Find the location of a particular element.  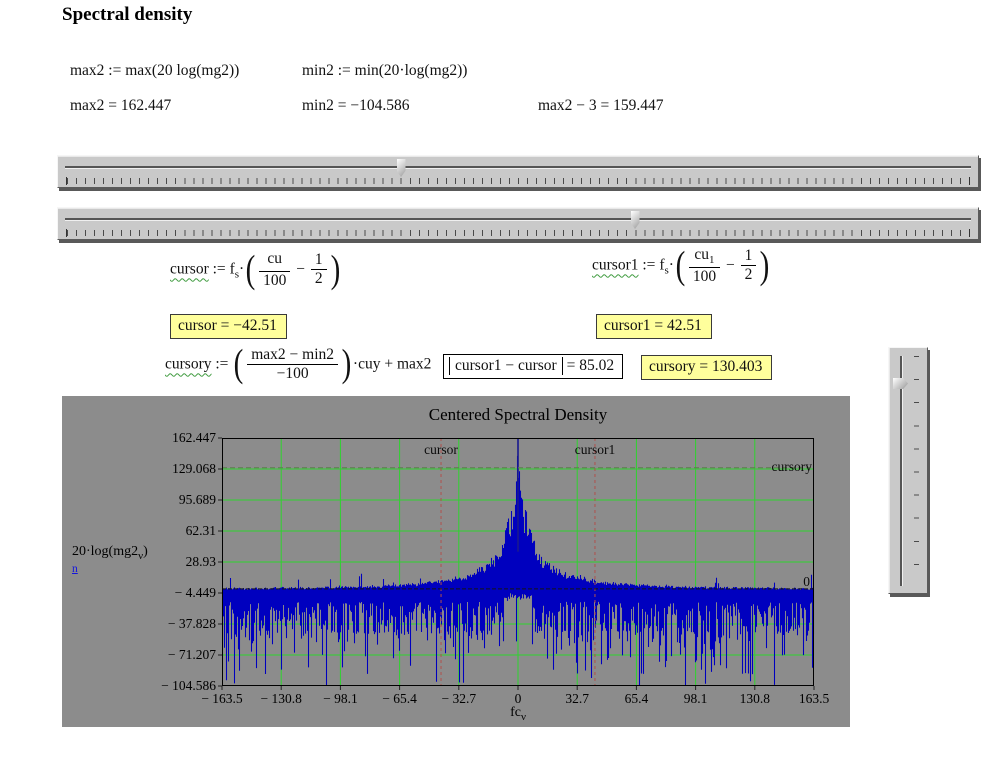

slider-cu-endtick-right is located at coordinates (969, 181).